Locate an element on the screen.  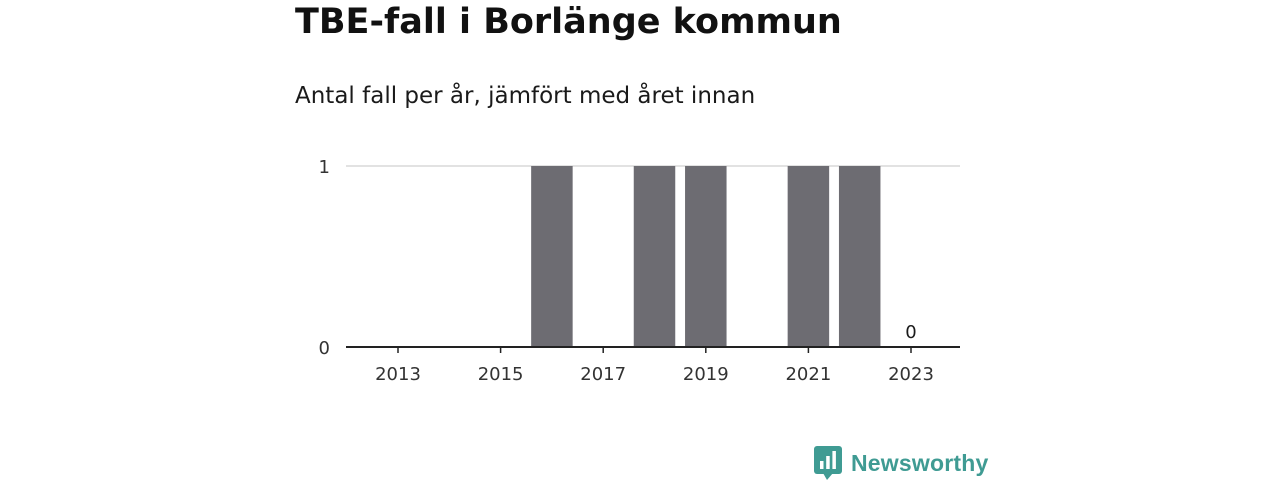
y-tick-label-0: 0 is located at coordinates (324, 348).